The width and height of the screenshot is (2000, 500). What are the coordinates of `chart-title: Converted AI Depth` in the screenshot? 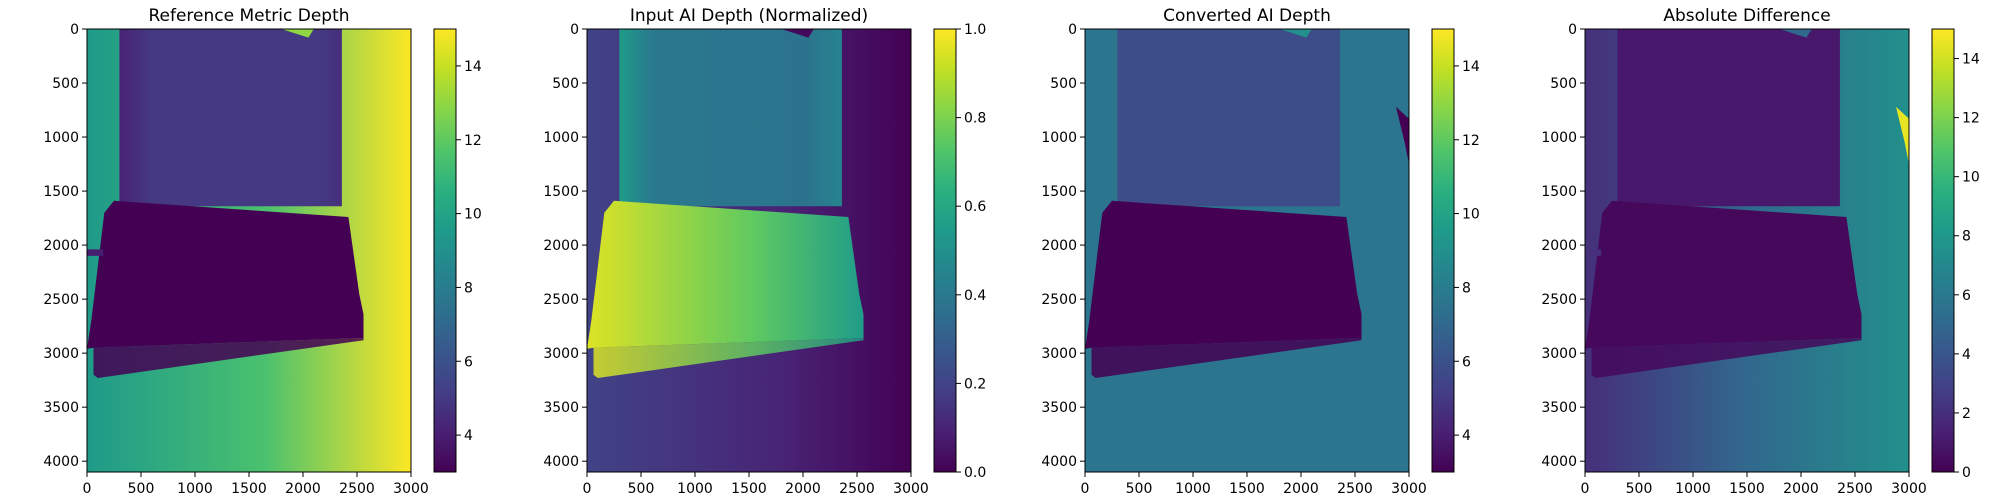 It's located at (1247, 16).